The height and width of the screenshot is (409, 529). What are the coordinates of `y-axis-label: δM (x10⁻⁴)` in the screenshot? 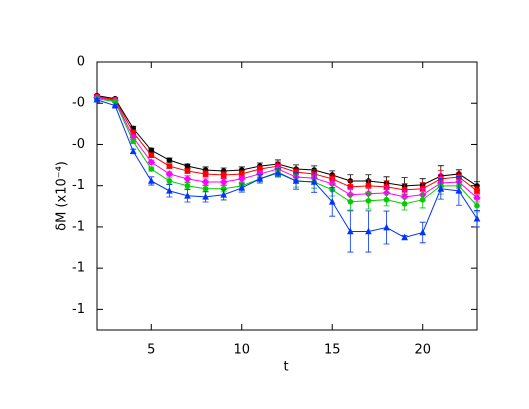 It's located at (62, 196).